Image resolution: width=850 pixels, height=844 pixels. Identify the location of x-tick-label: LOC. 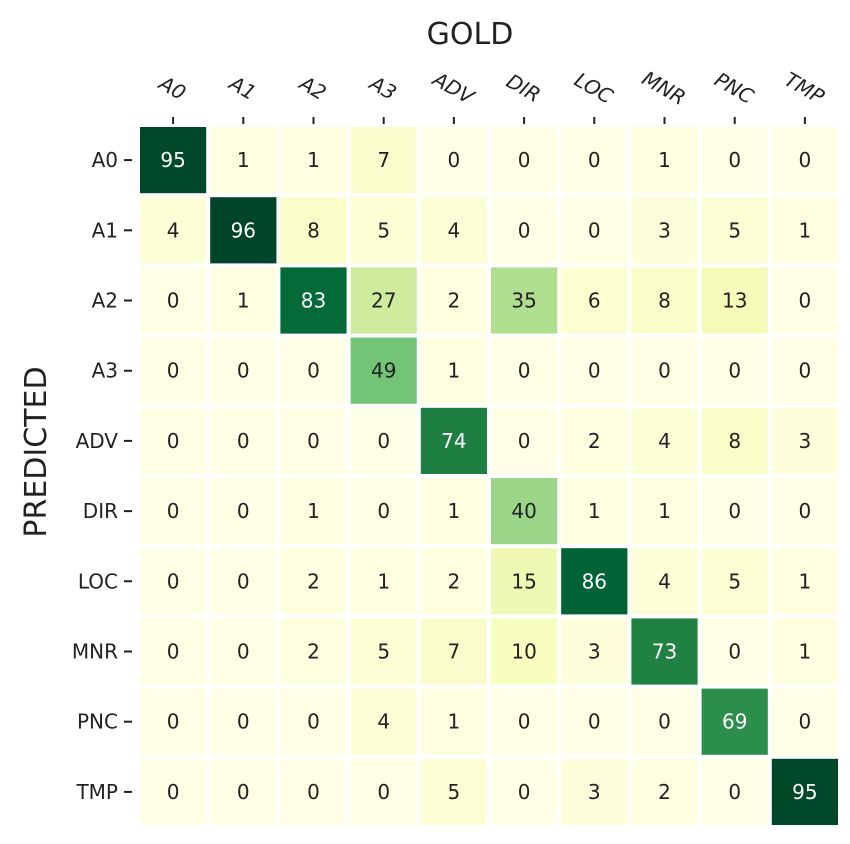
(593, 87).